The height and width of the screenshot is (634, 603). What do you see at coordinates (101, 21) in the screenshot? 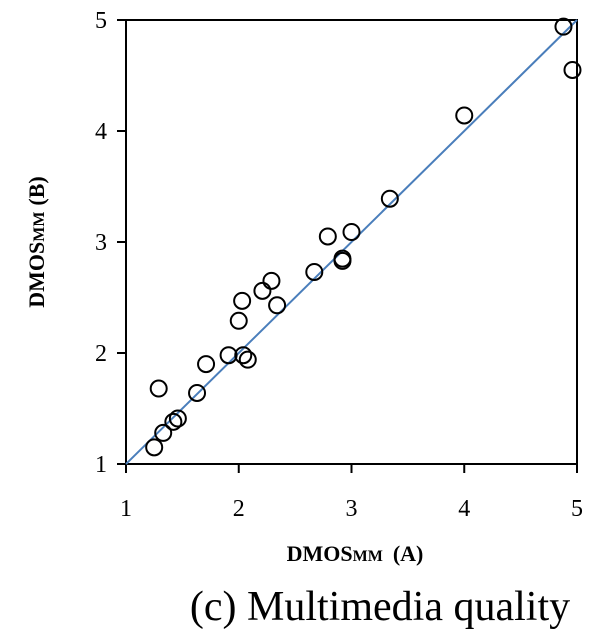
I see `y-tick-label: 5` at bounding box center [101, 21].